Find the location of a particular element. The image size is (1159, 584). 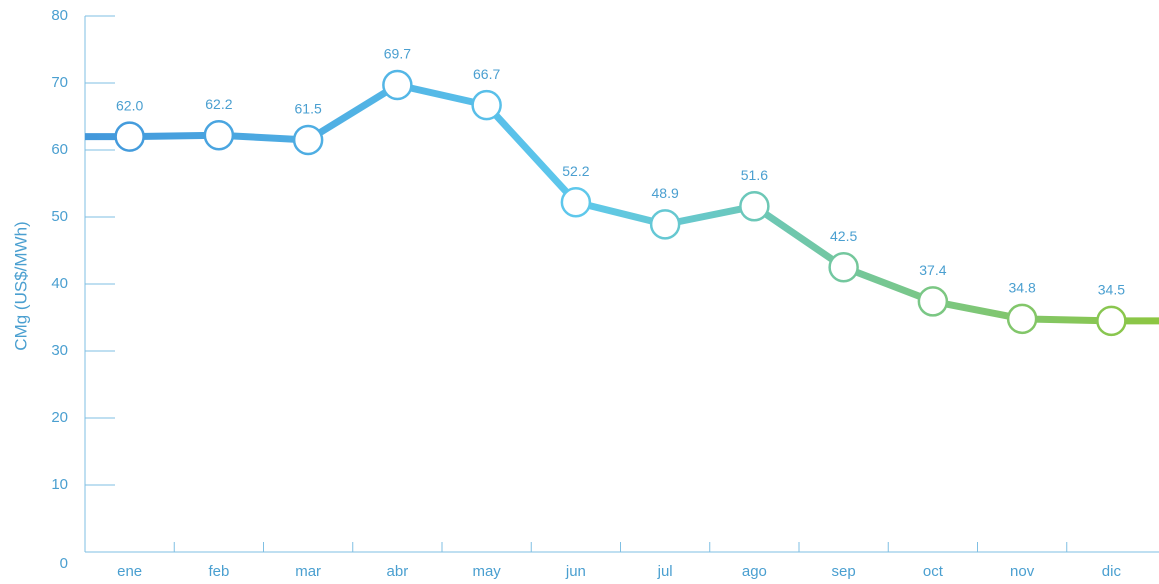

y-tick-label: 80 is located at coordinates (59, 15).